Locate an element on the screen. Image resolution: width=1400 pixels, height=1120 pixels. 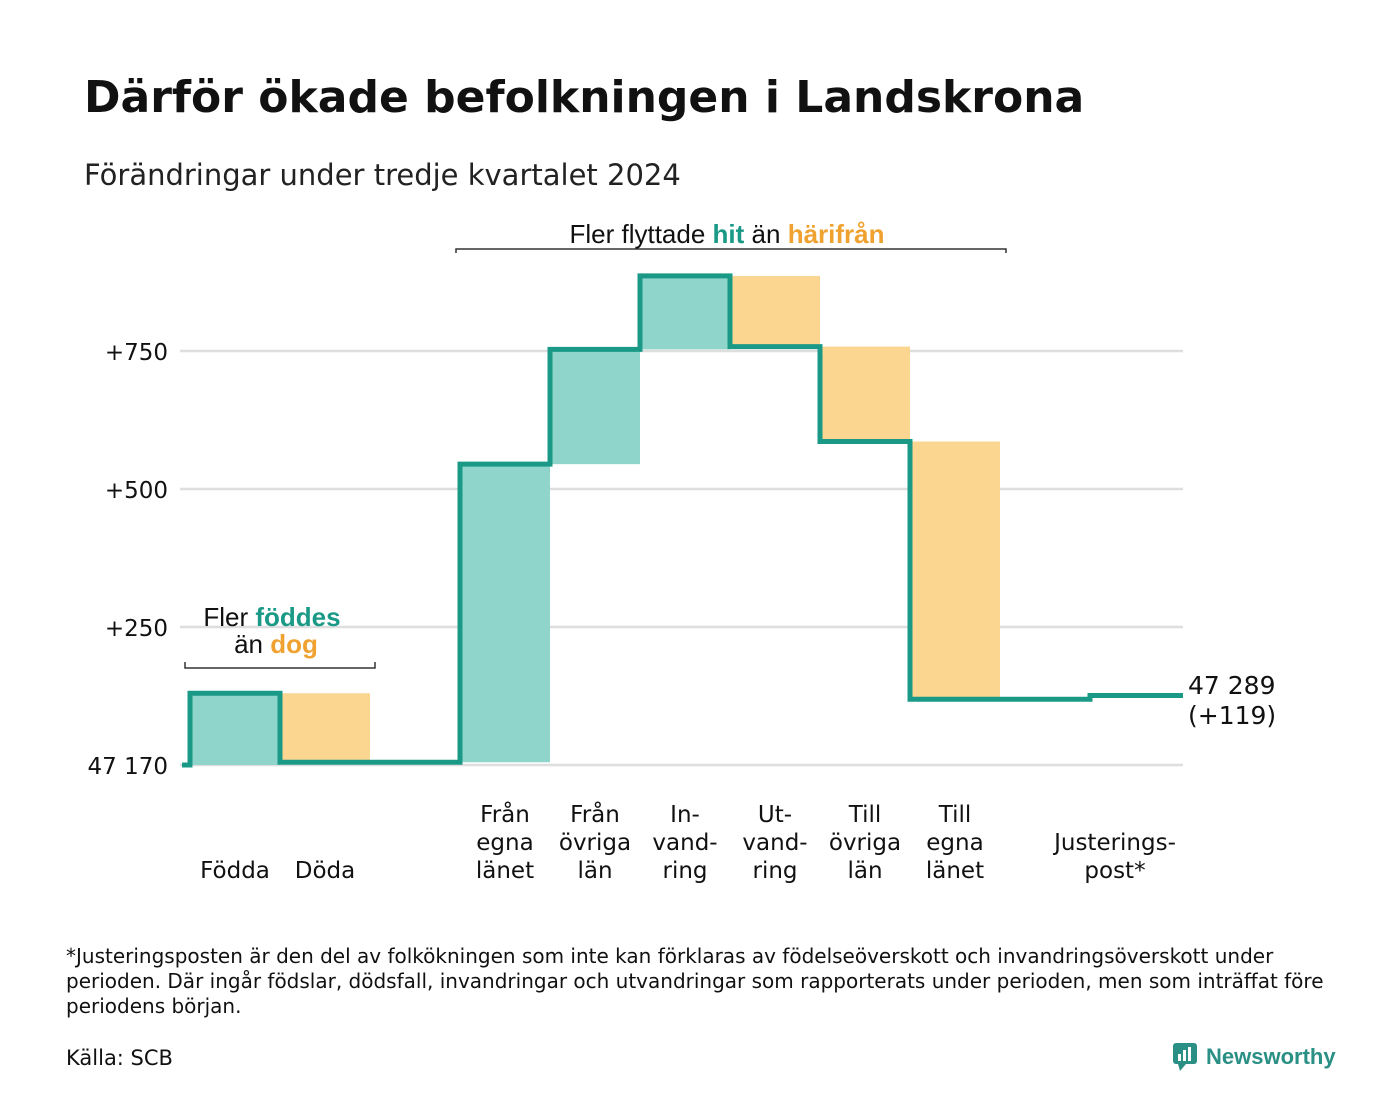
migration-bracket is located at coordinates (731, 250).